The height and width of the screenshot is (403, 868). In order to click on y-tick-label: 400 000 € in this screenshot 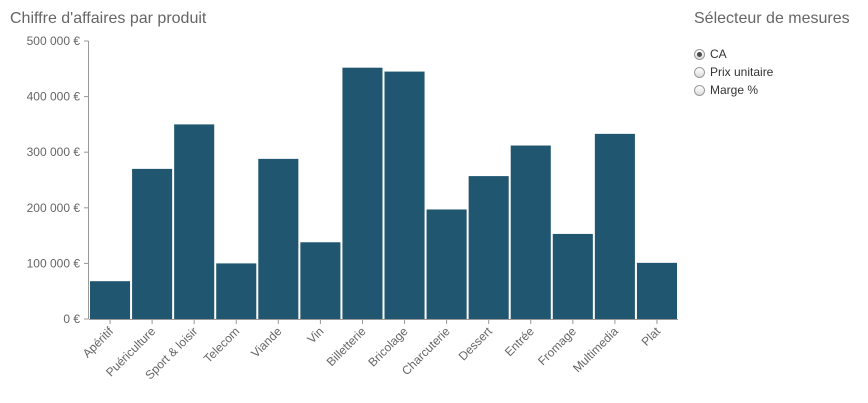, I will do `click(54, 97)`.